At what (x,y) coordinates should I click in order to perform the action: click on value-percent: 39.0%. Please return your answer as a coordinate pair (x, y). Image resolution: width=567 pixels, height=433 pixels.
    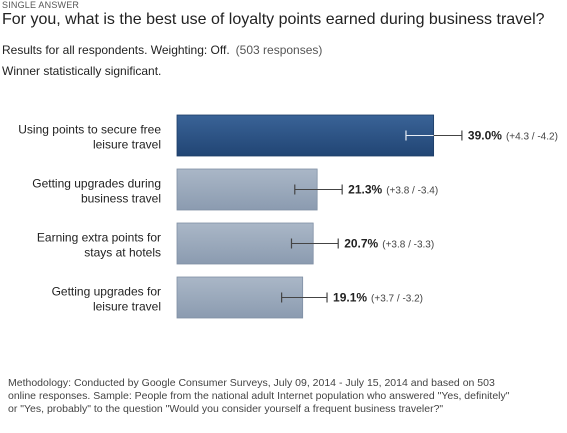
    Looking at the image, I should click on (485, 136).